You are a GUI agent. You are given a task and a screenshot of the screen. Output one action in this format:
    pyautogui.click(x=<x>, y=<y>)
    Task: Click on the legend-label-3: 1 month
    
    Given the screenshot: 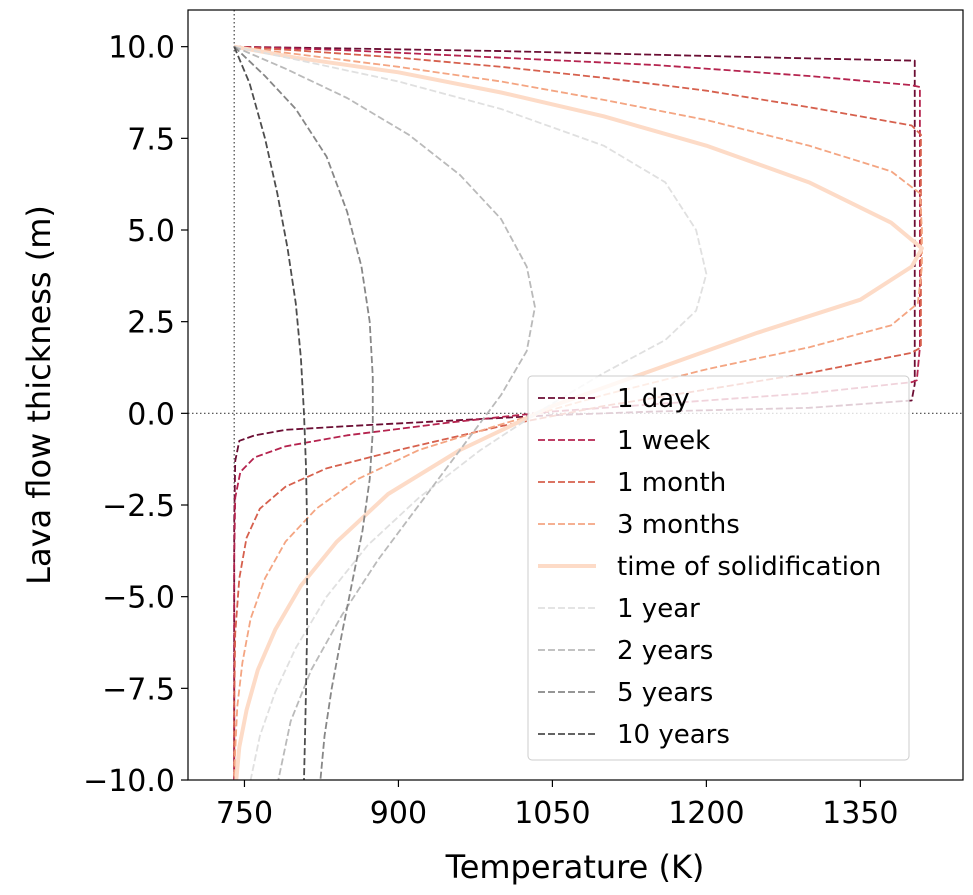 What is the action you would take?
    pyautogui.click(x=671, y=483)
    